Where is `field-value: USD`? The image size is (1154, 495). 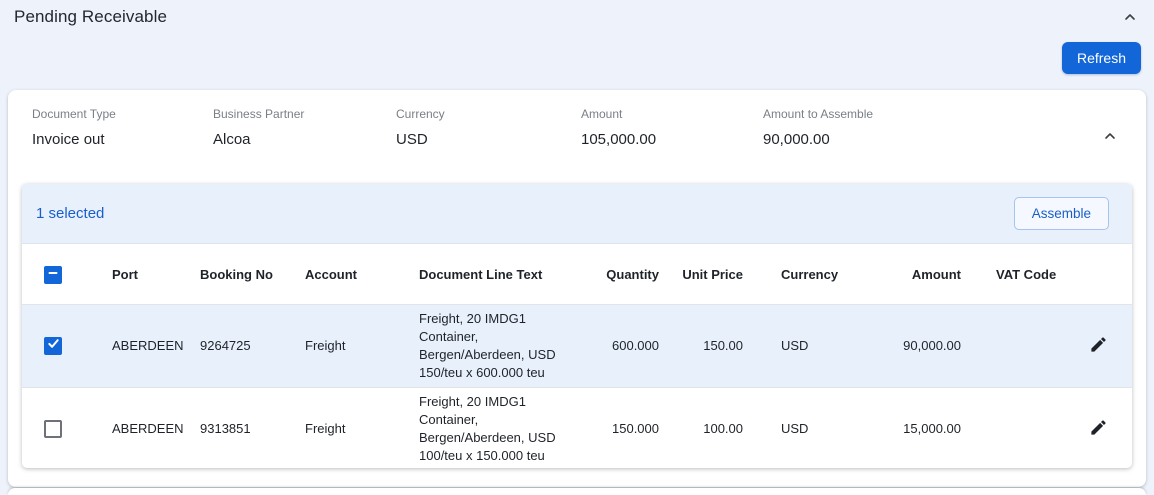 field-value: USD is located at coordinates (412, 139).